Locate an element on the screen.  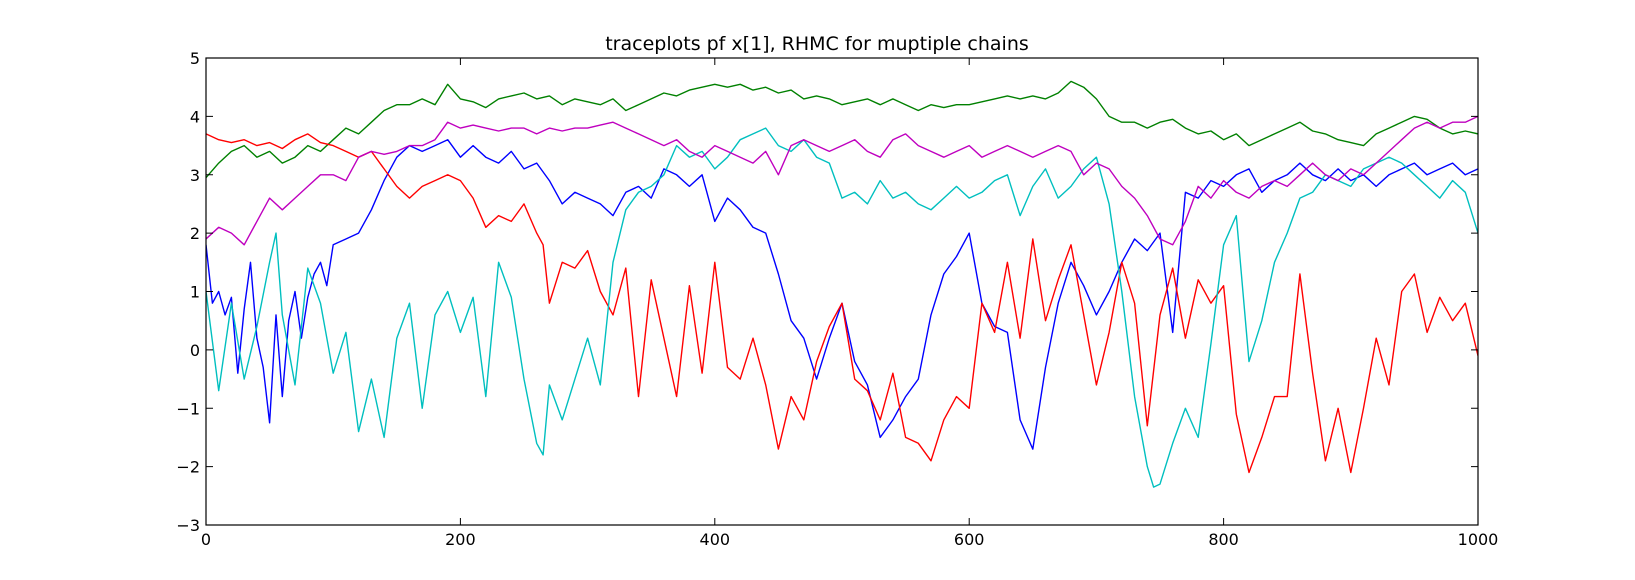
y-tick-label: −3 is located at coordinates (188, 525).